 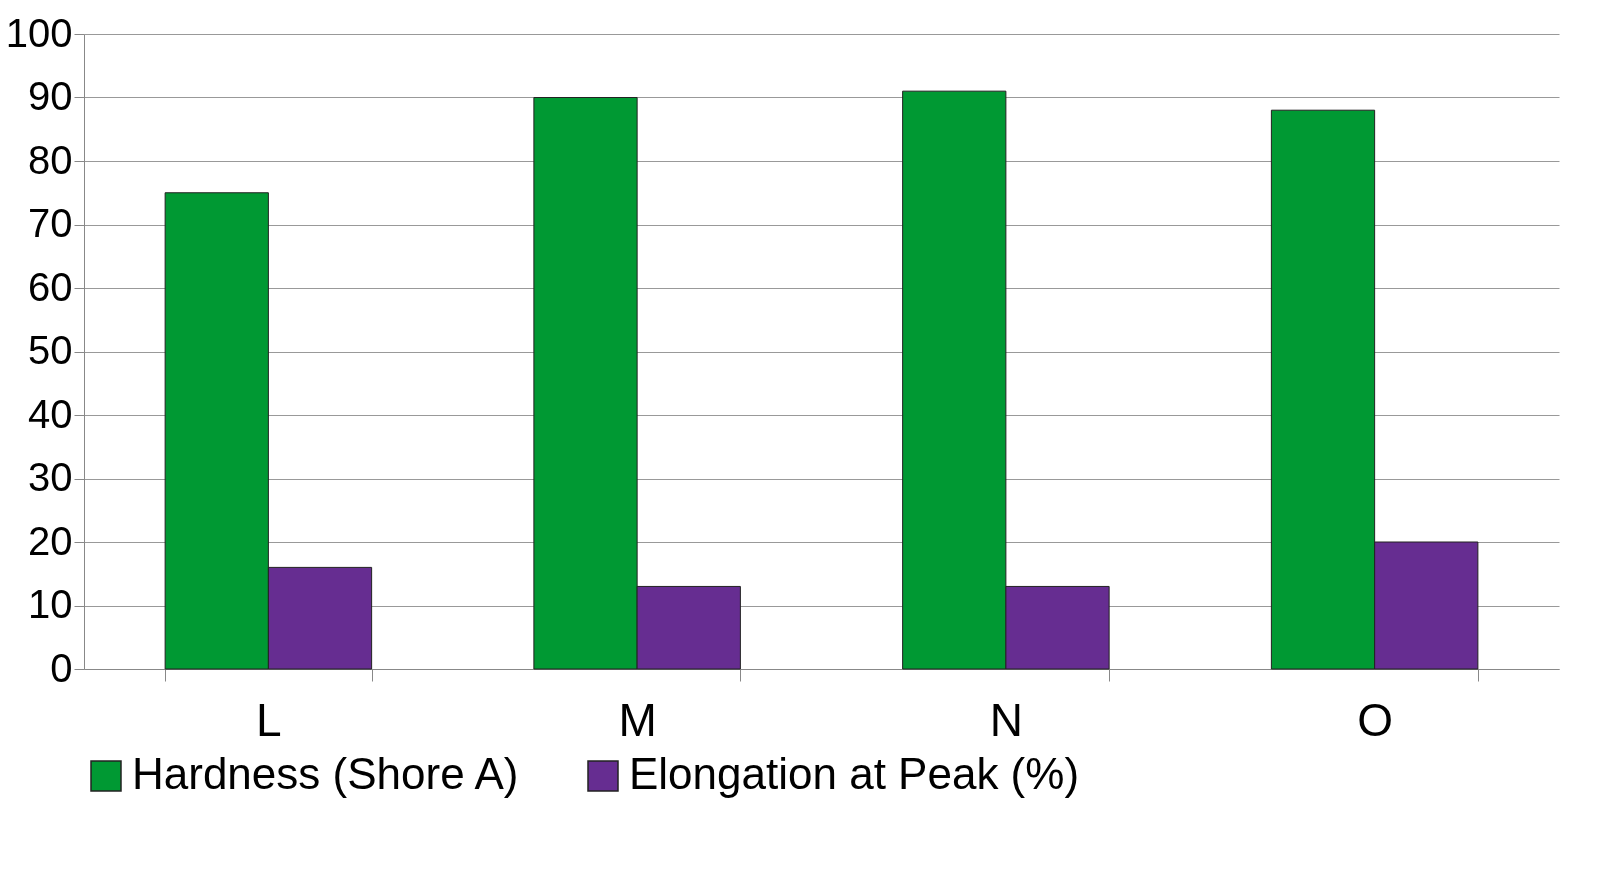 What do you see at coordinates (50, 413) in the screenshot?
I see `y-tick-label: 40` at bounding box center [50, 413].